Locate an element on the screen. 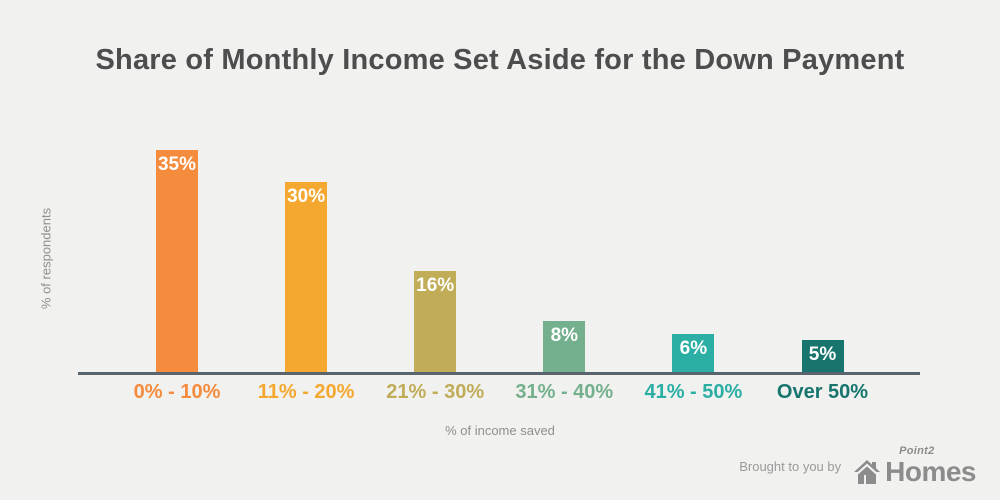 The image size is (1000, 500). y-axis-label: % of respondents is located at coordinates (46, 258).